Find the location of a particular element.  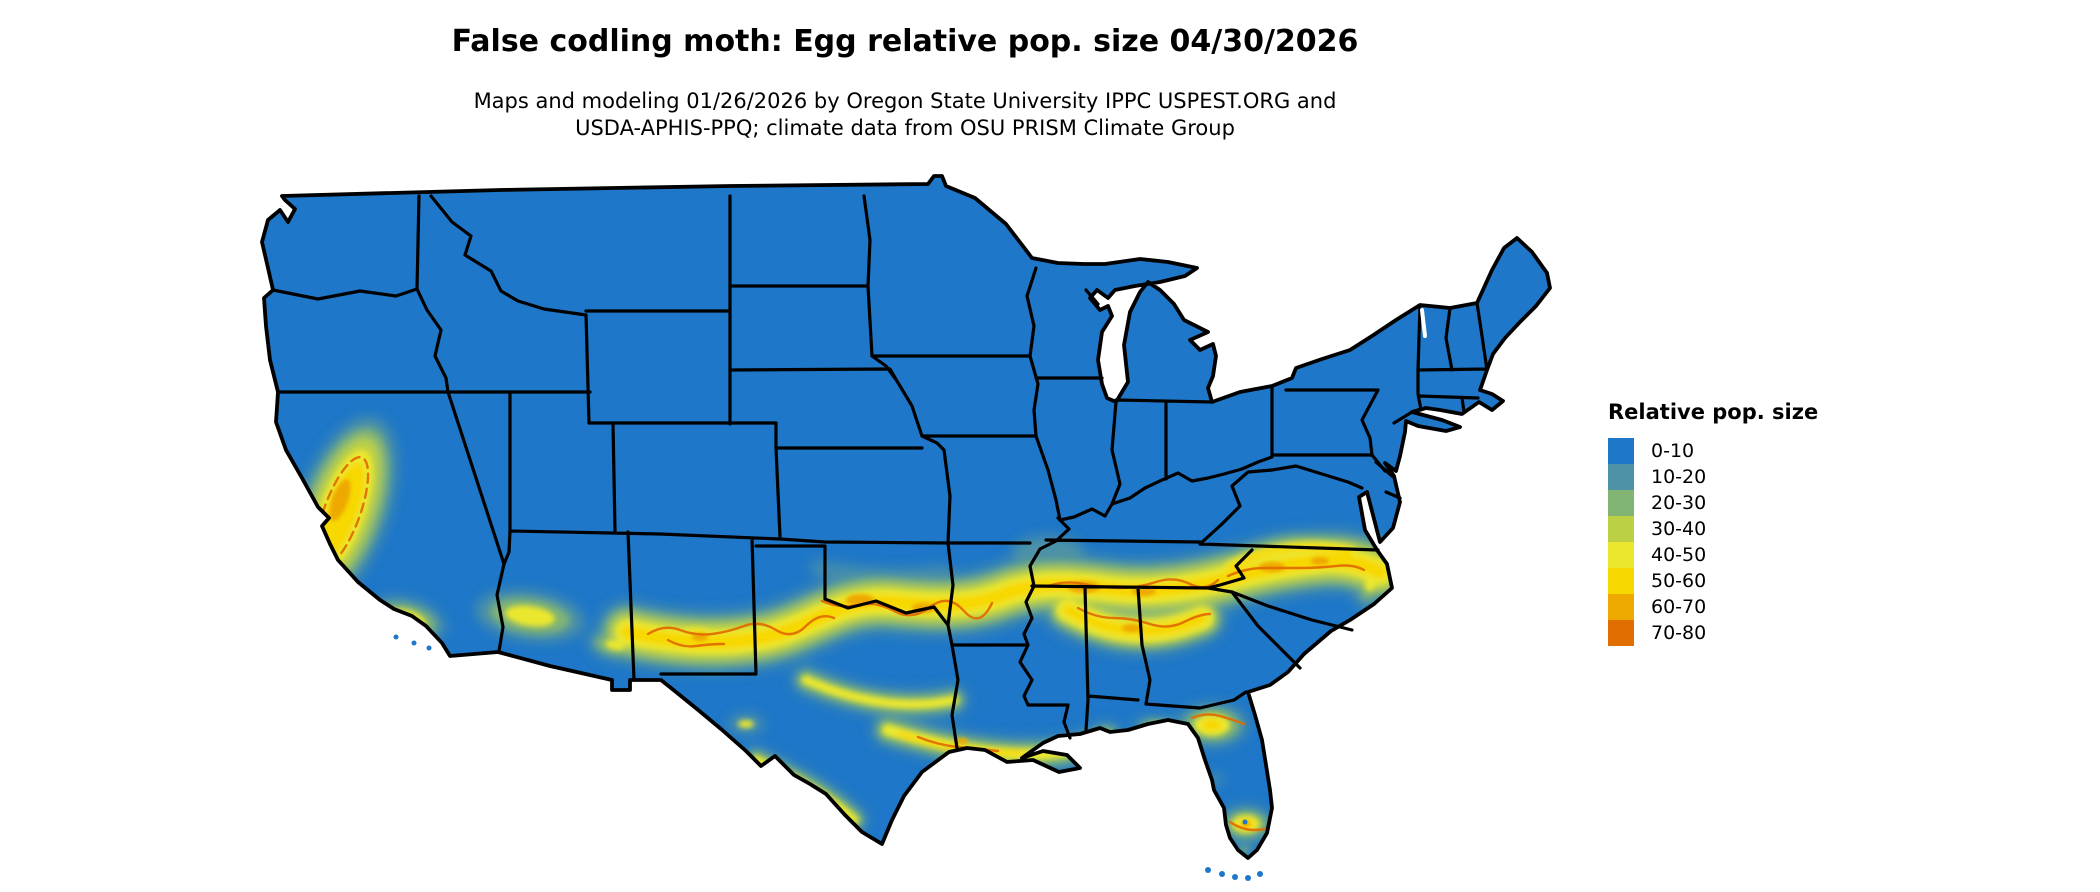

legend-item: 20-30 is located at coordinates (1713, 503).